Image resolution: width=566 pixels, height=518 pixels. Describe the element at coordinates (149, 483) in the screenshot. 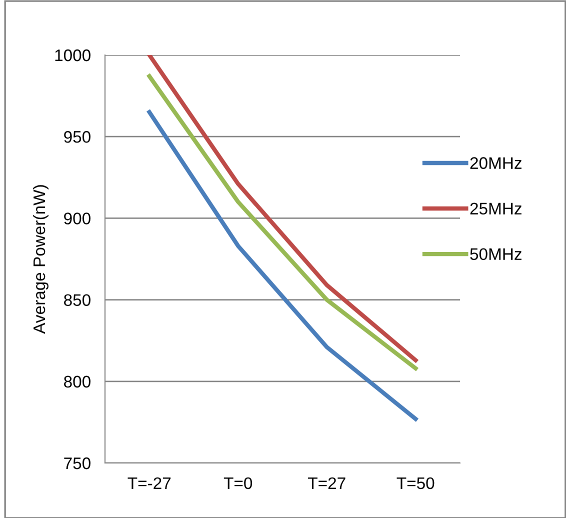

I see `x-tick-label: T=-27` at that location.